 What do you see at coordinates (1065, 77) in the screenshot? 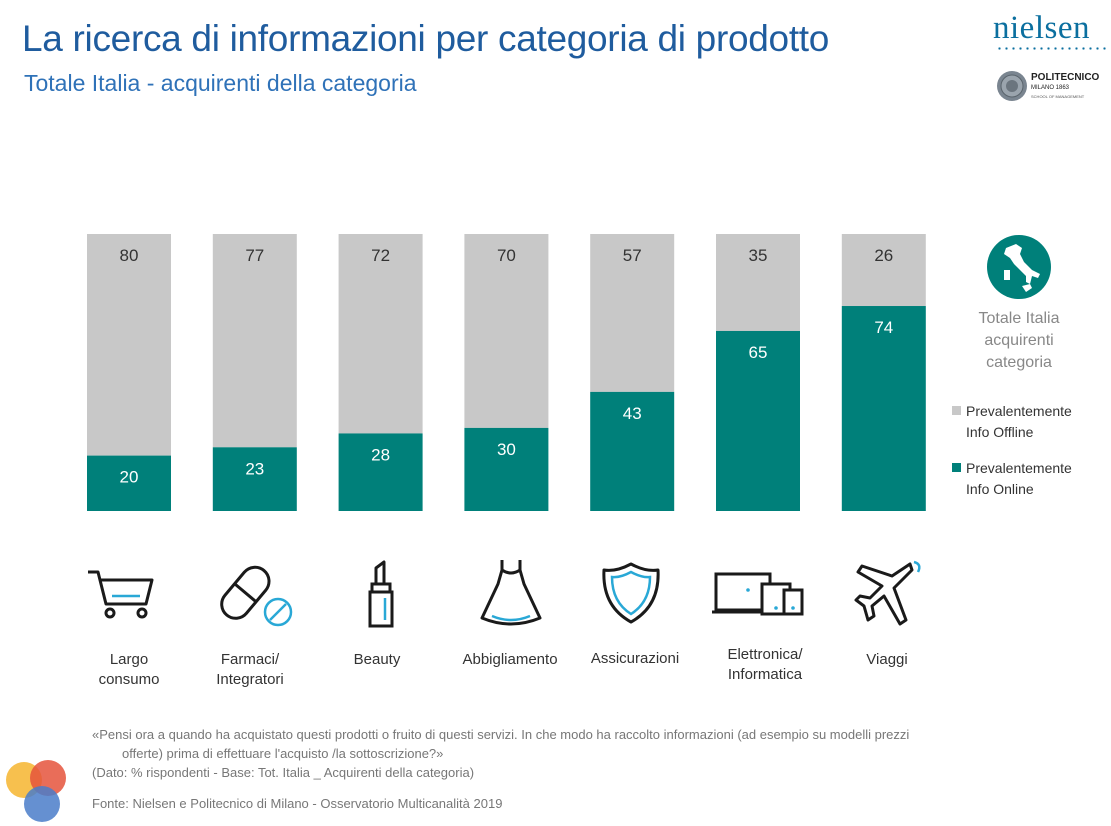
I see `politecnico-name: POLITECNICO` at bounding box center [1065, 77].